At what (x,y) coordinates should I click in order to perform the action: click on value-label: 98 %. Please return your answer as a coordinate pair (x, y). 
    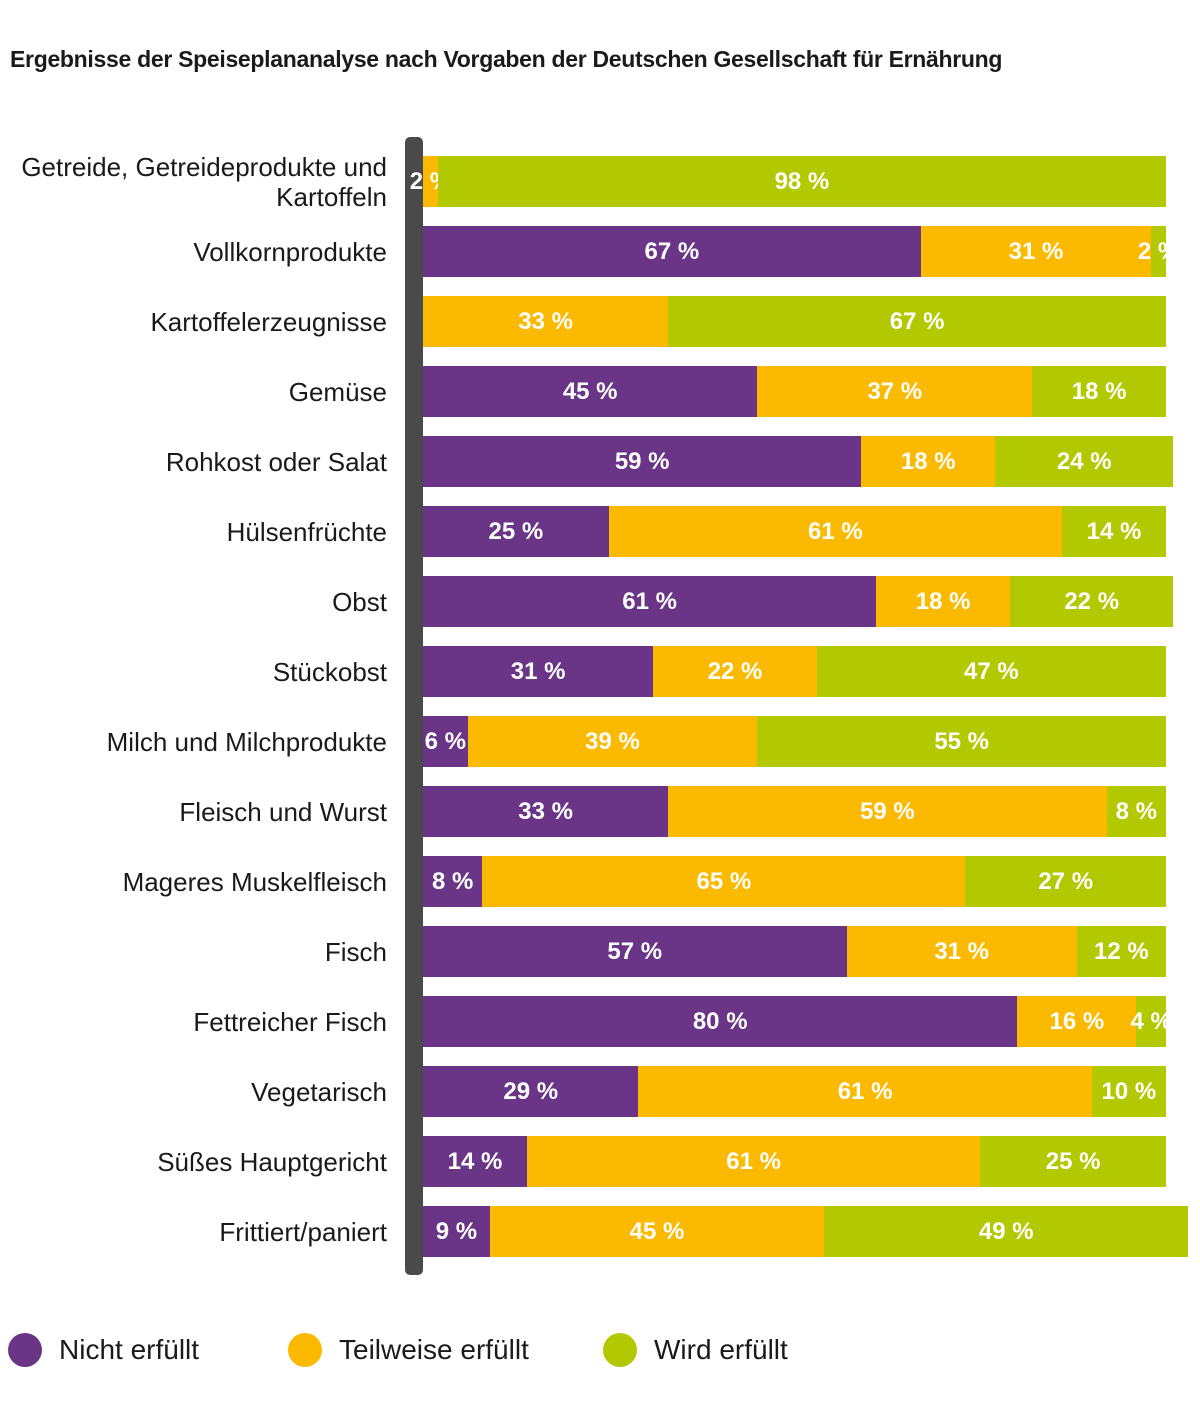
    Looking at the image, I should click on (802, 181).